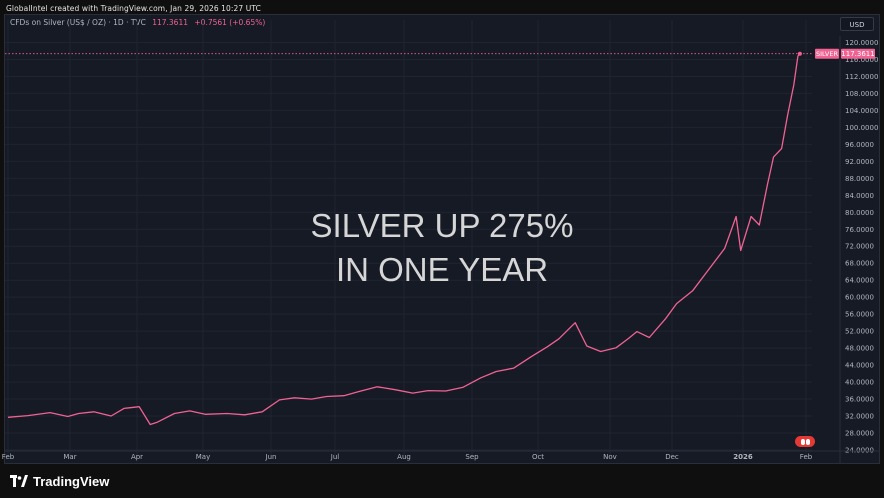 Image resolution: width=884 pixels, height=498 pixels. Describe the element at coordinates (271, 457) in the screenshot. I see `x-tick-label: Jun` at that location.